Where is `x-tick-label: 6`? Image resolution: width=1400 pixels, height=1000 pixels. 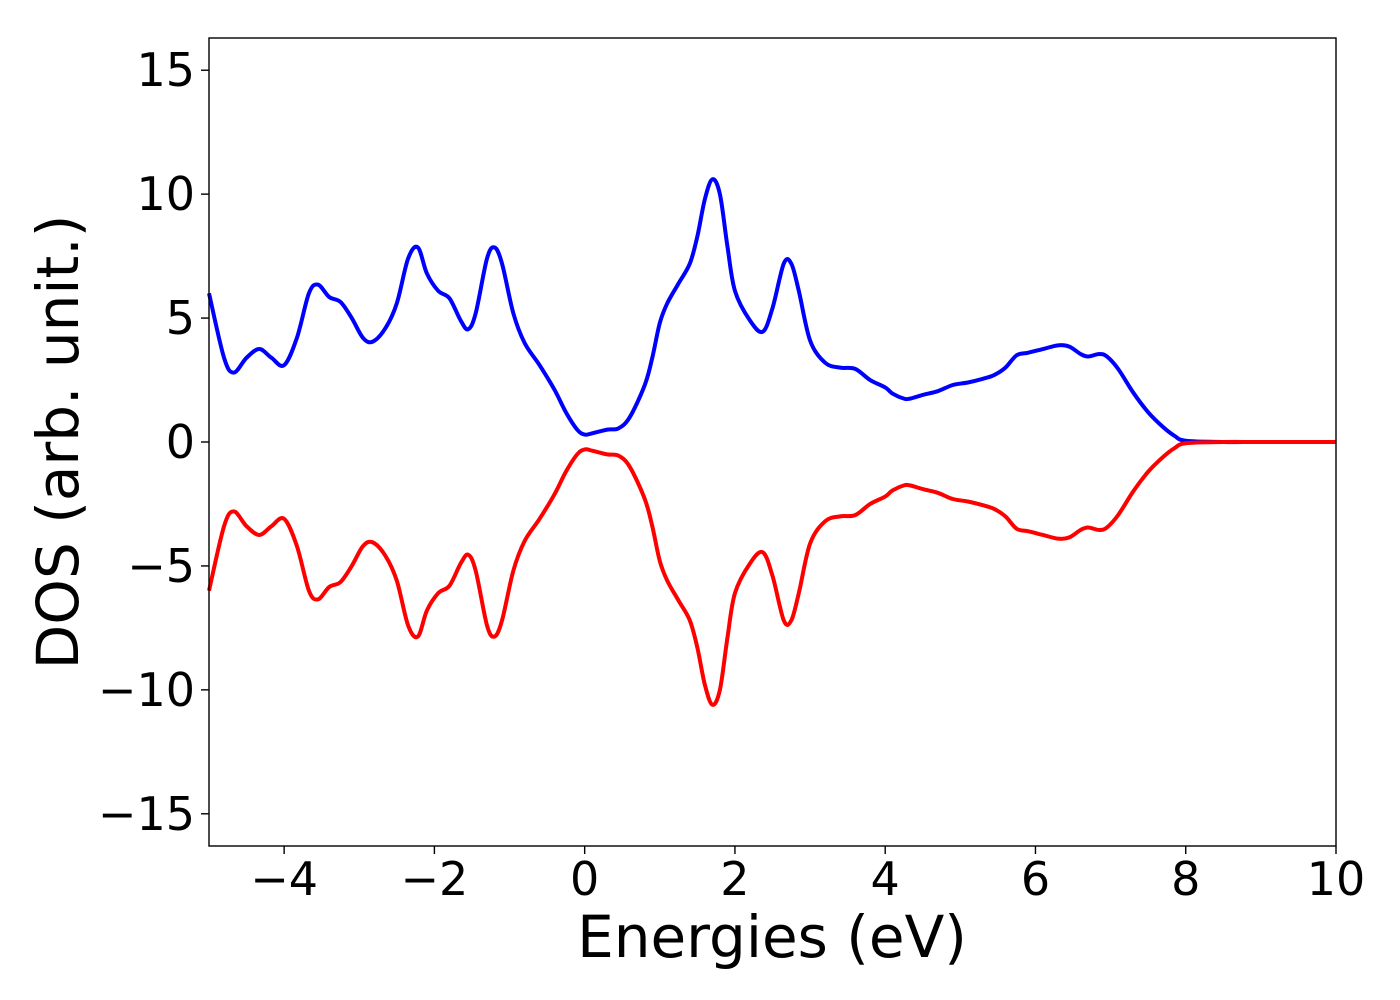
x-tick-label: 6 is located at coordinates (1035, 879).